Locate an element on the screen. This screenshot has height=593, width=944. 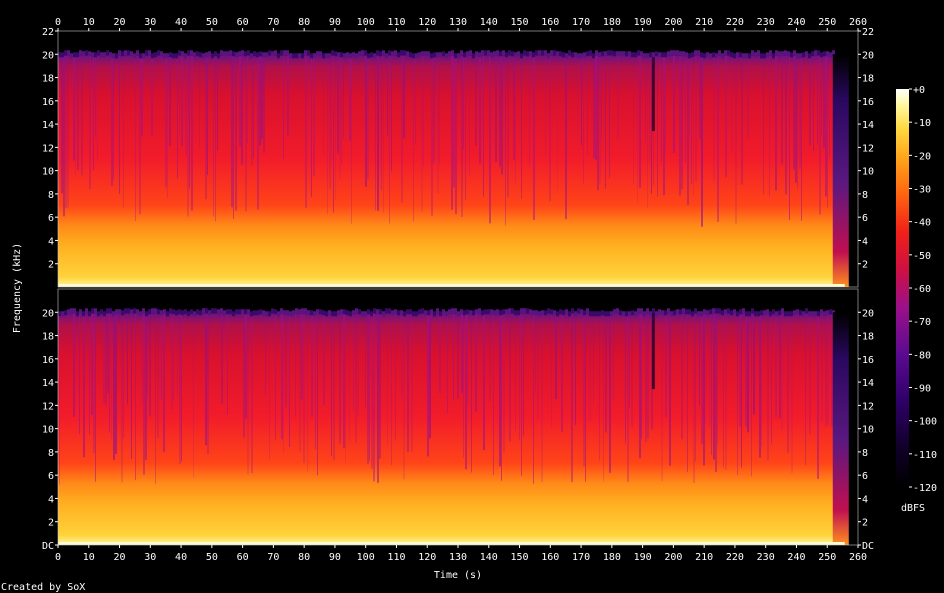
x-tick-label: 10 is located at coordinates (89, 557).